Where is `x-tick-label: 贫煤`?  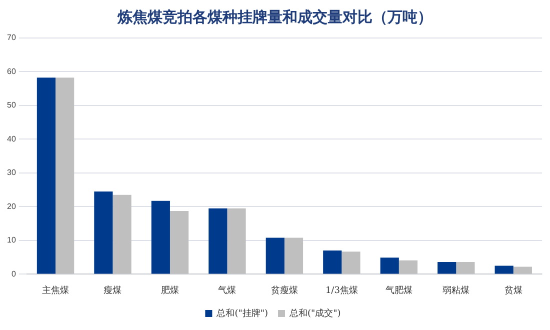
x-tick-label: 贫煤 is located at coordinates (513, 290).